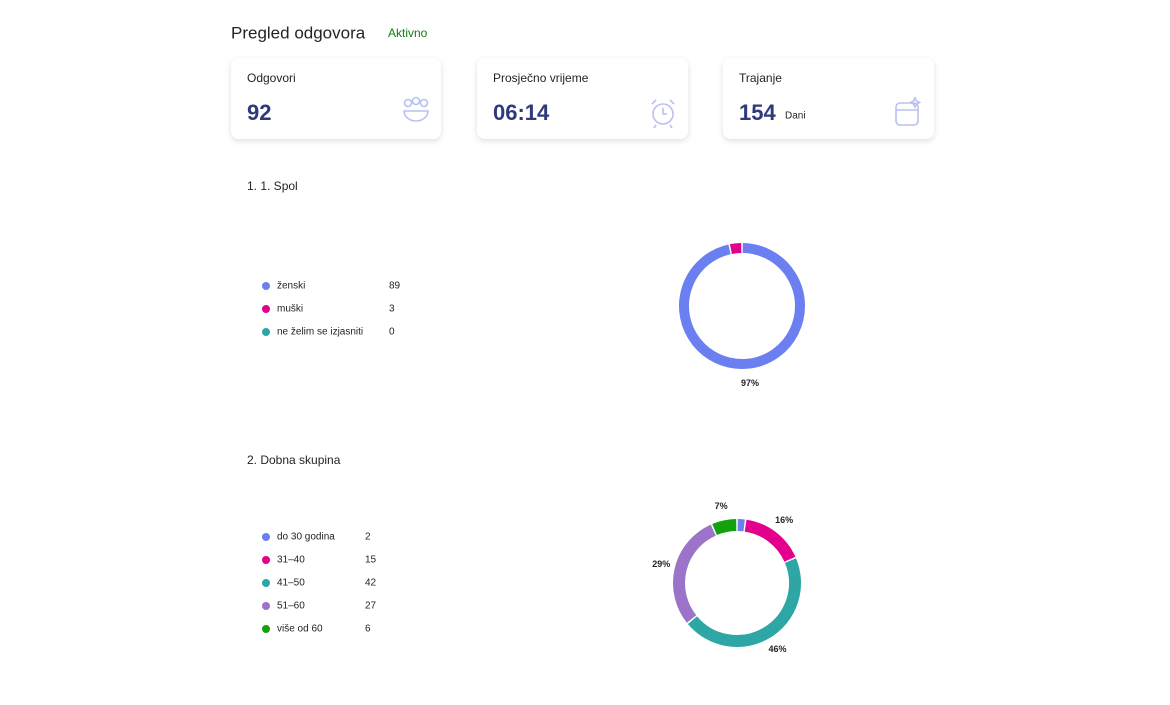 This screenshot has width=1170, height=705. Describe the element at coordinates (760, 78) in the screenshot. I see `card-title: Trajanje` at that location.